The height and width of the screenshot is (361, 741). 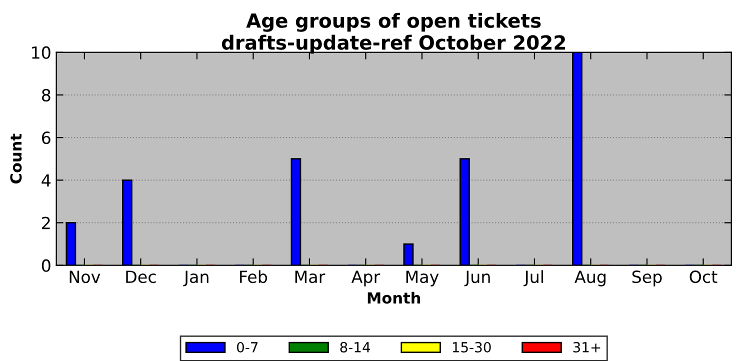 I want to click on x-tick-label: Mar, so click(x=310, y=277).